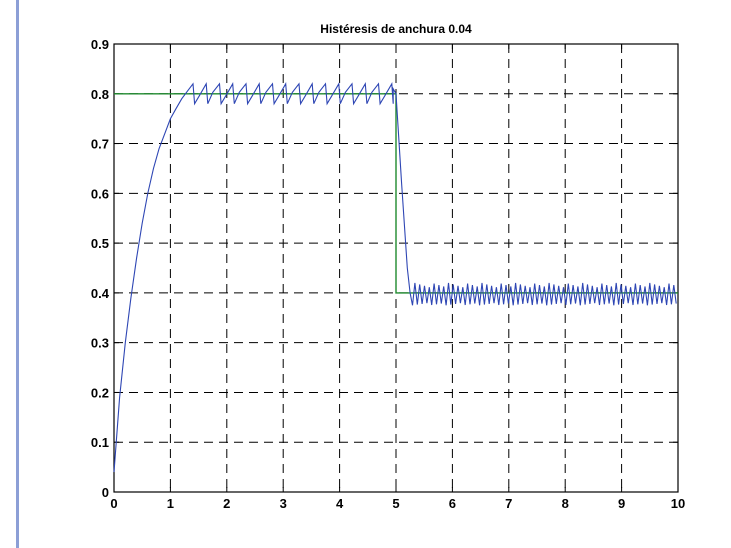 The height and width of the screenshot is (548, 731). What do you see at coordinates (678, 503) in the screenshot?
I see `x-tick-label: 10` at bounding box center [678, 503].